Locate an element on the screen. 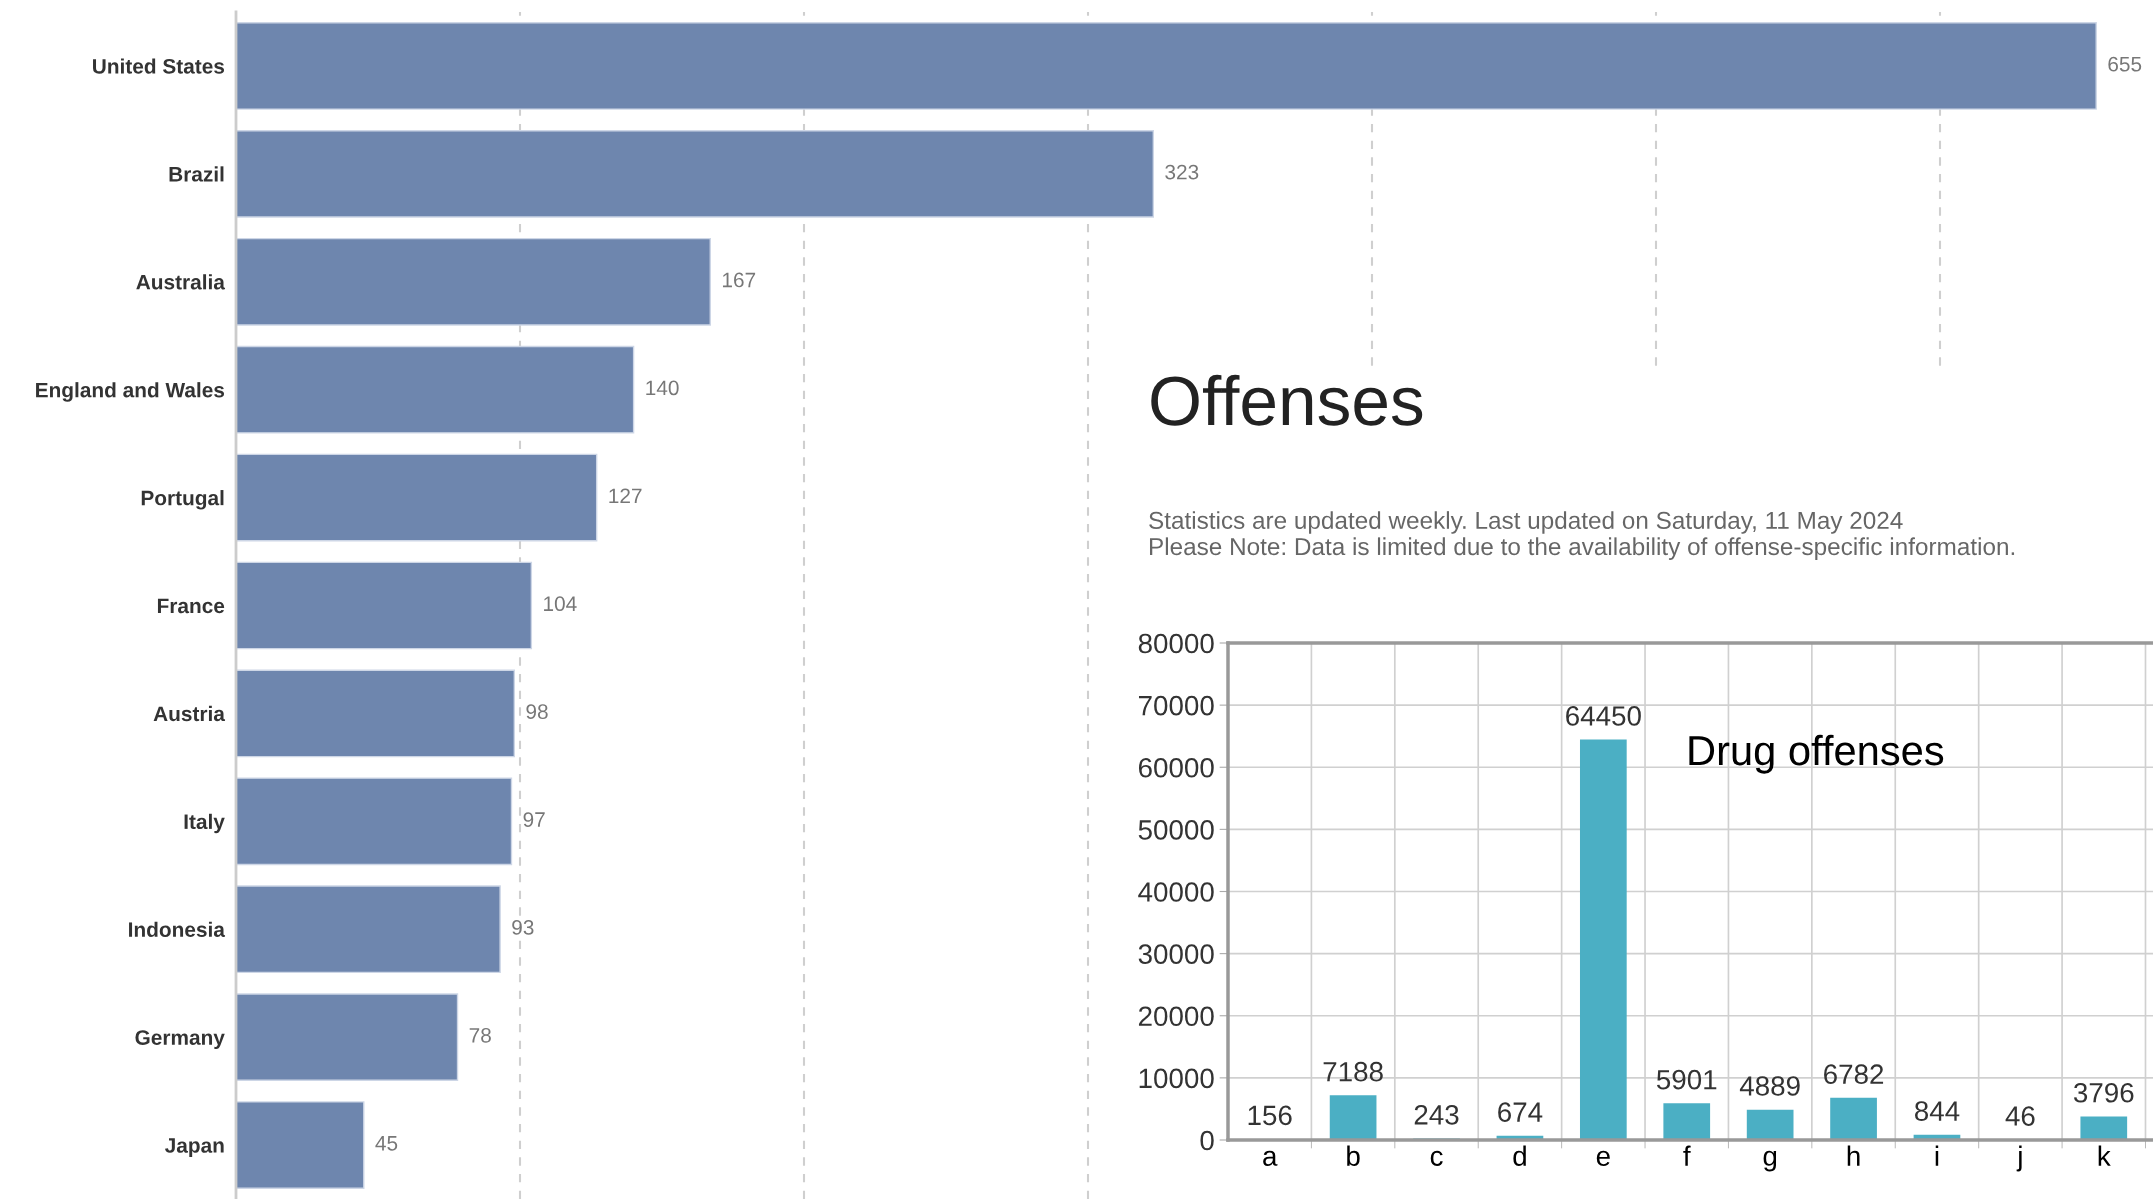  x-tick-label: b is located at coordinates (1353, 1155).